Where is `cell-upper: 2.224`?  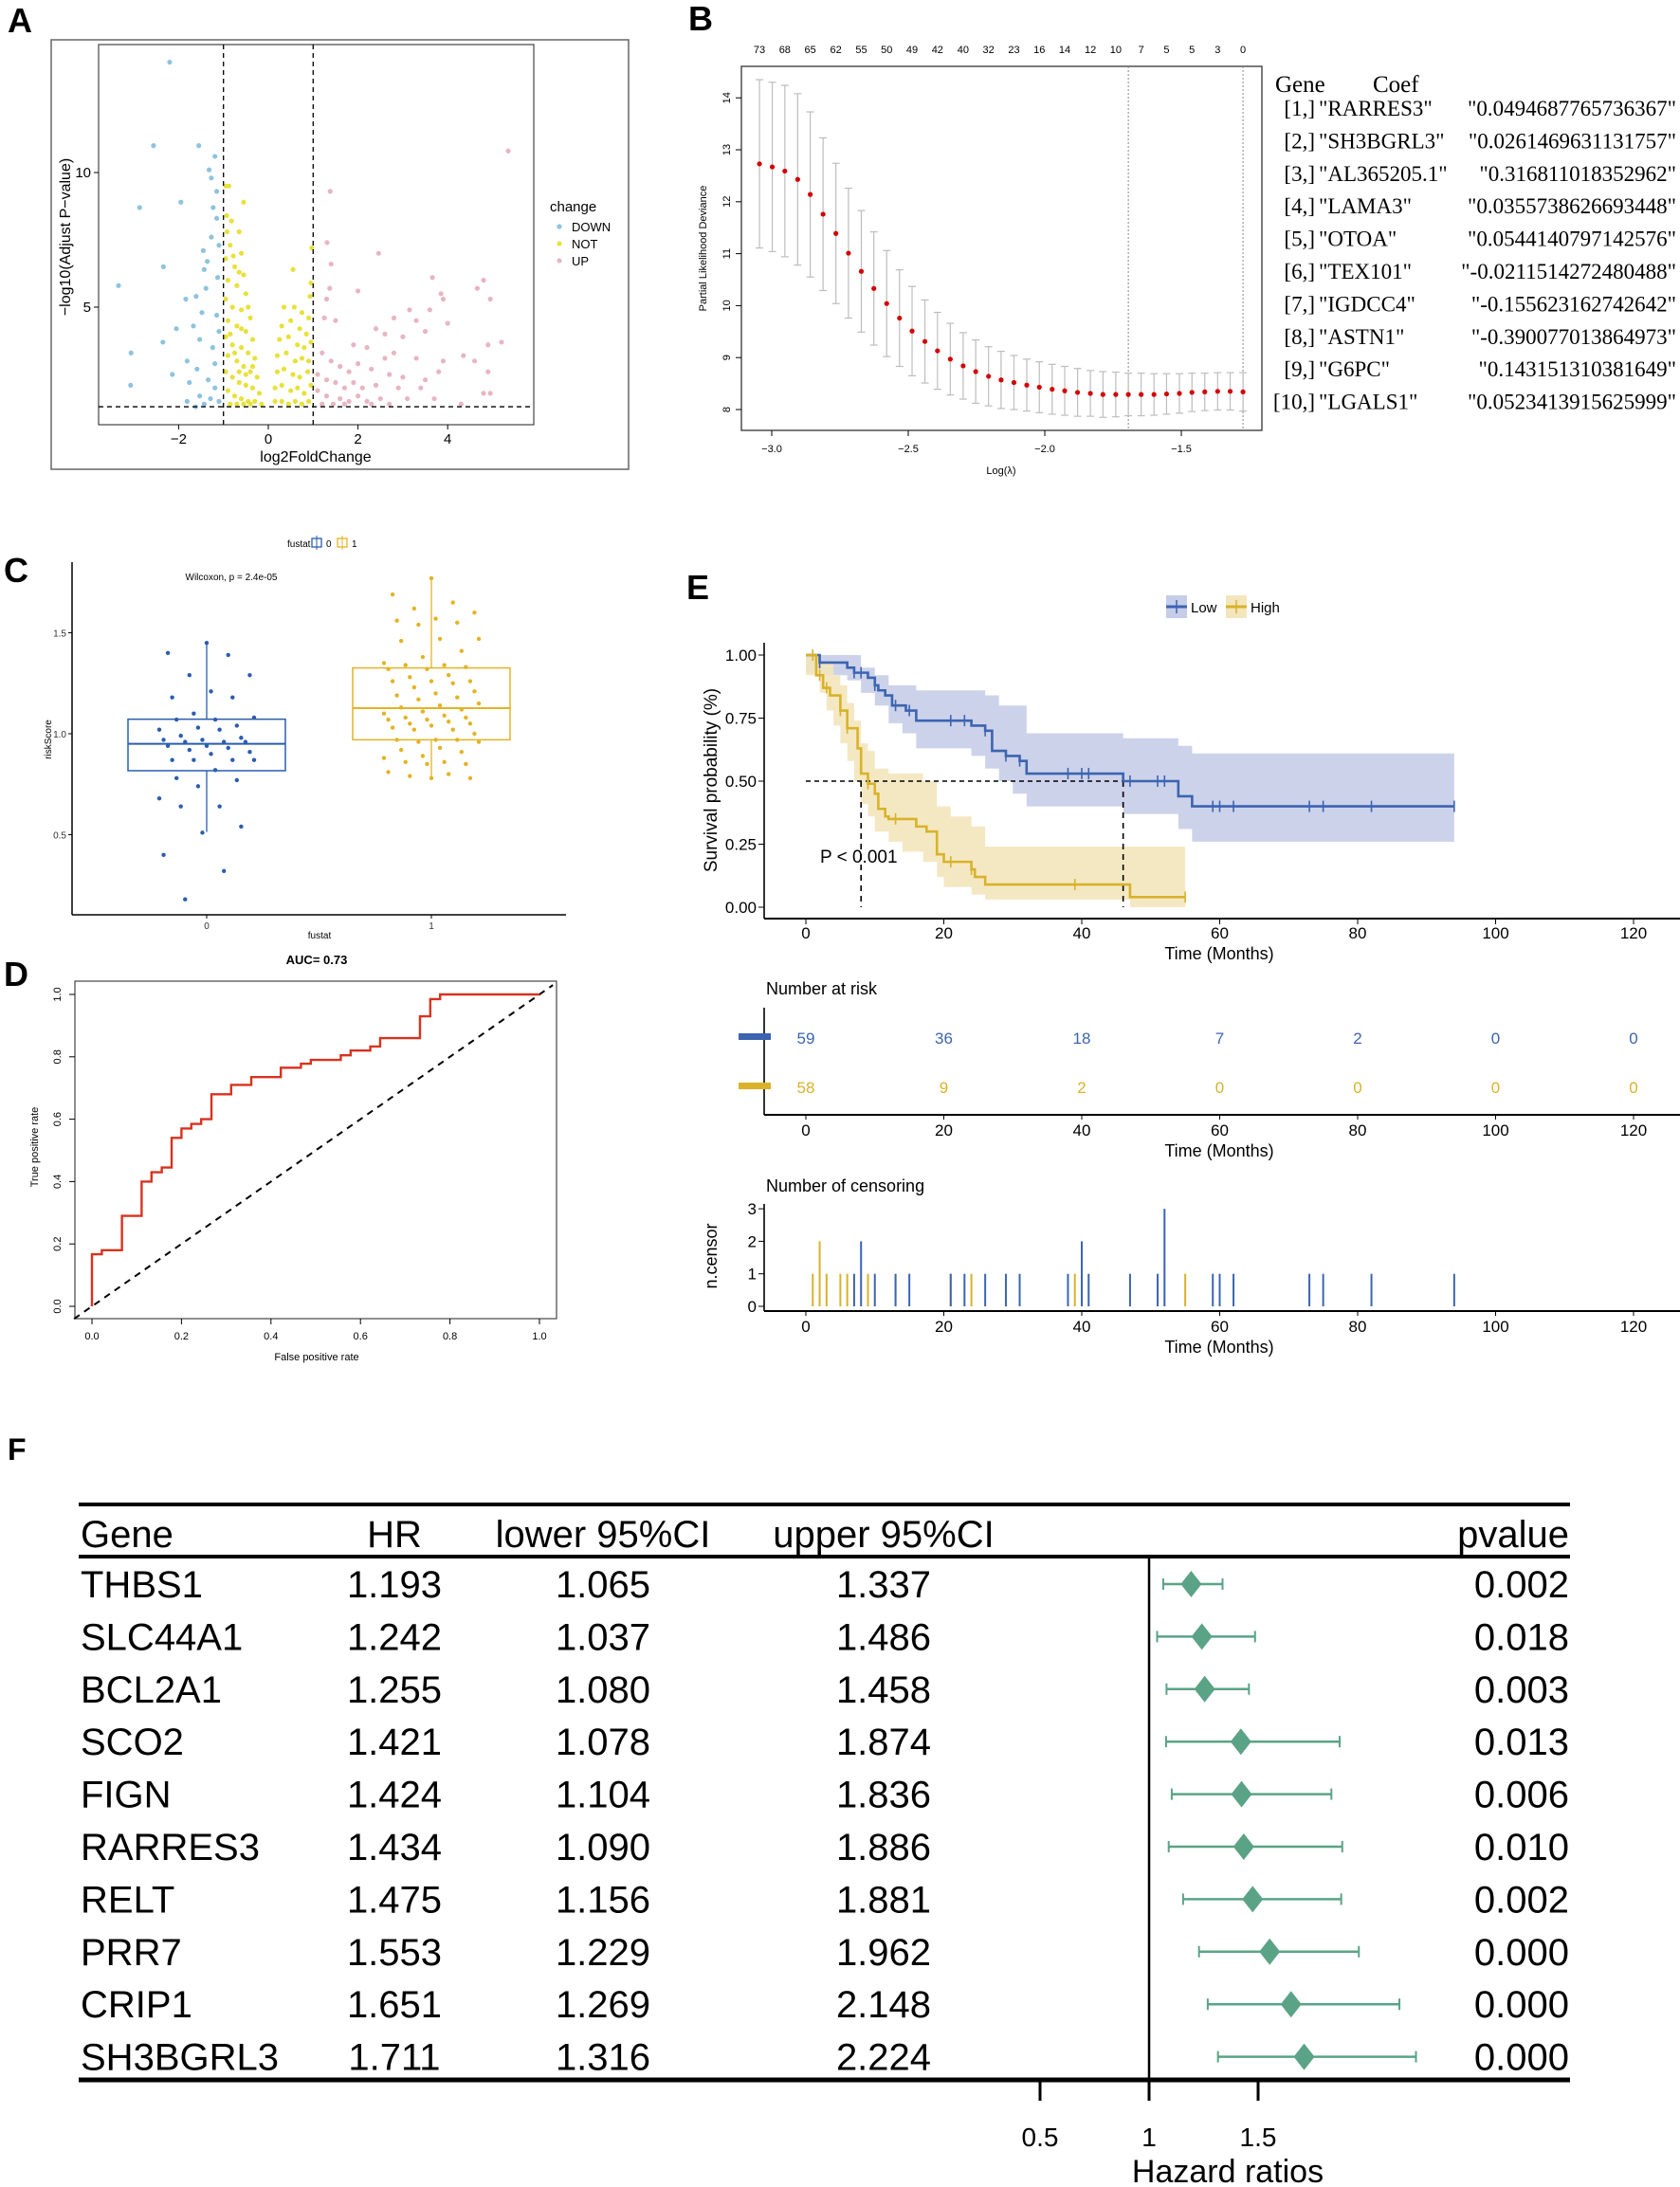 cell-upper: 2.224 is located at coordinates (883, 2058).